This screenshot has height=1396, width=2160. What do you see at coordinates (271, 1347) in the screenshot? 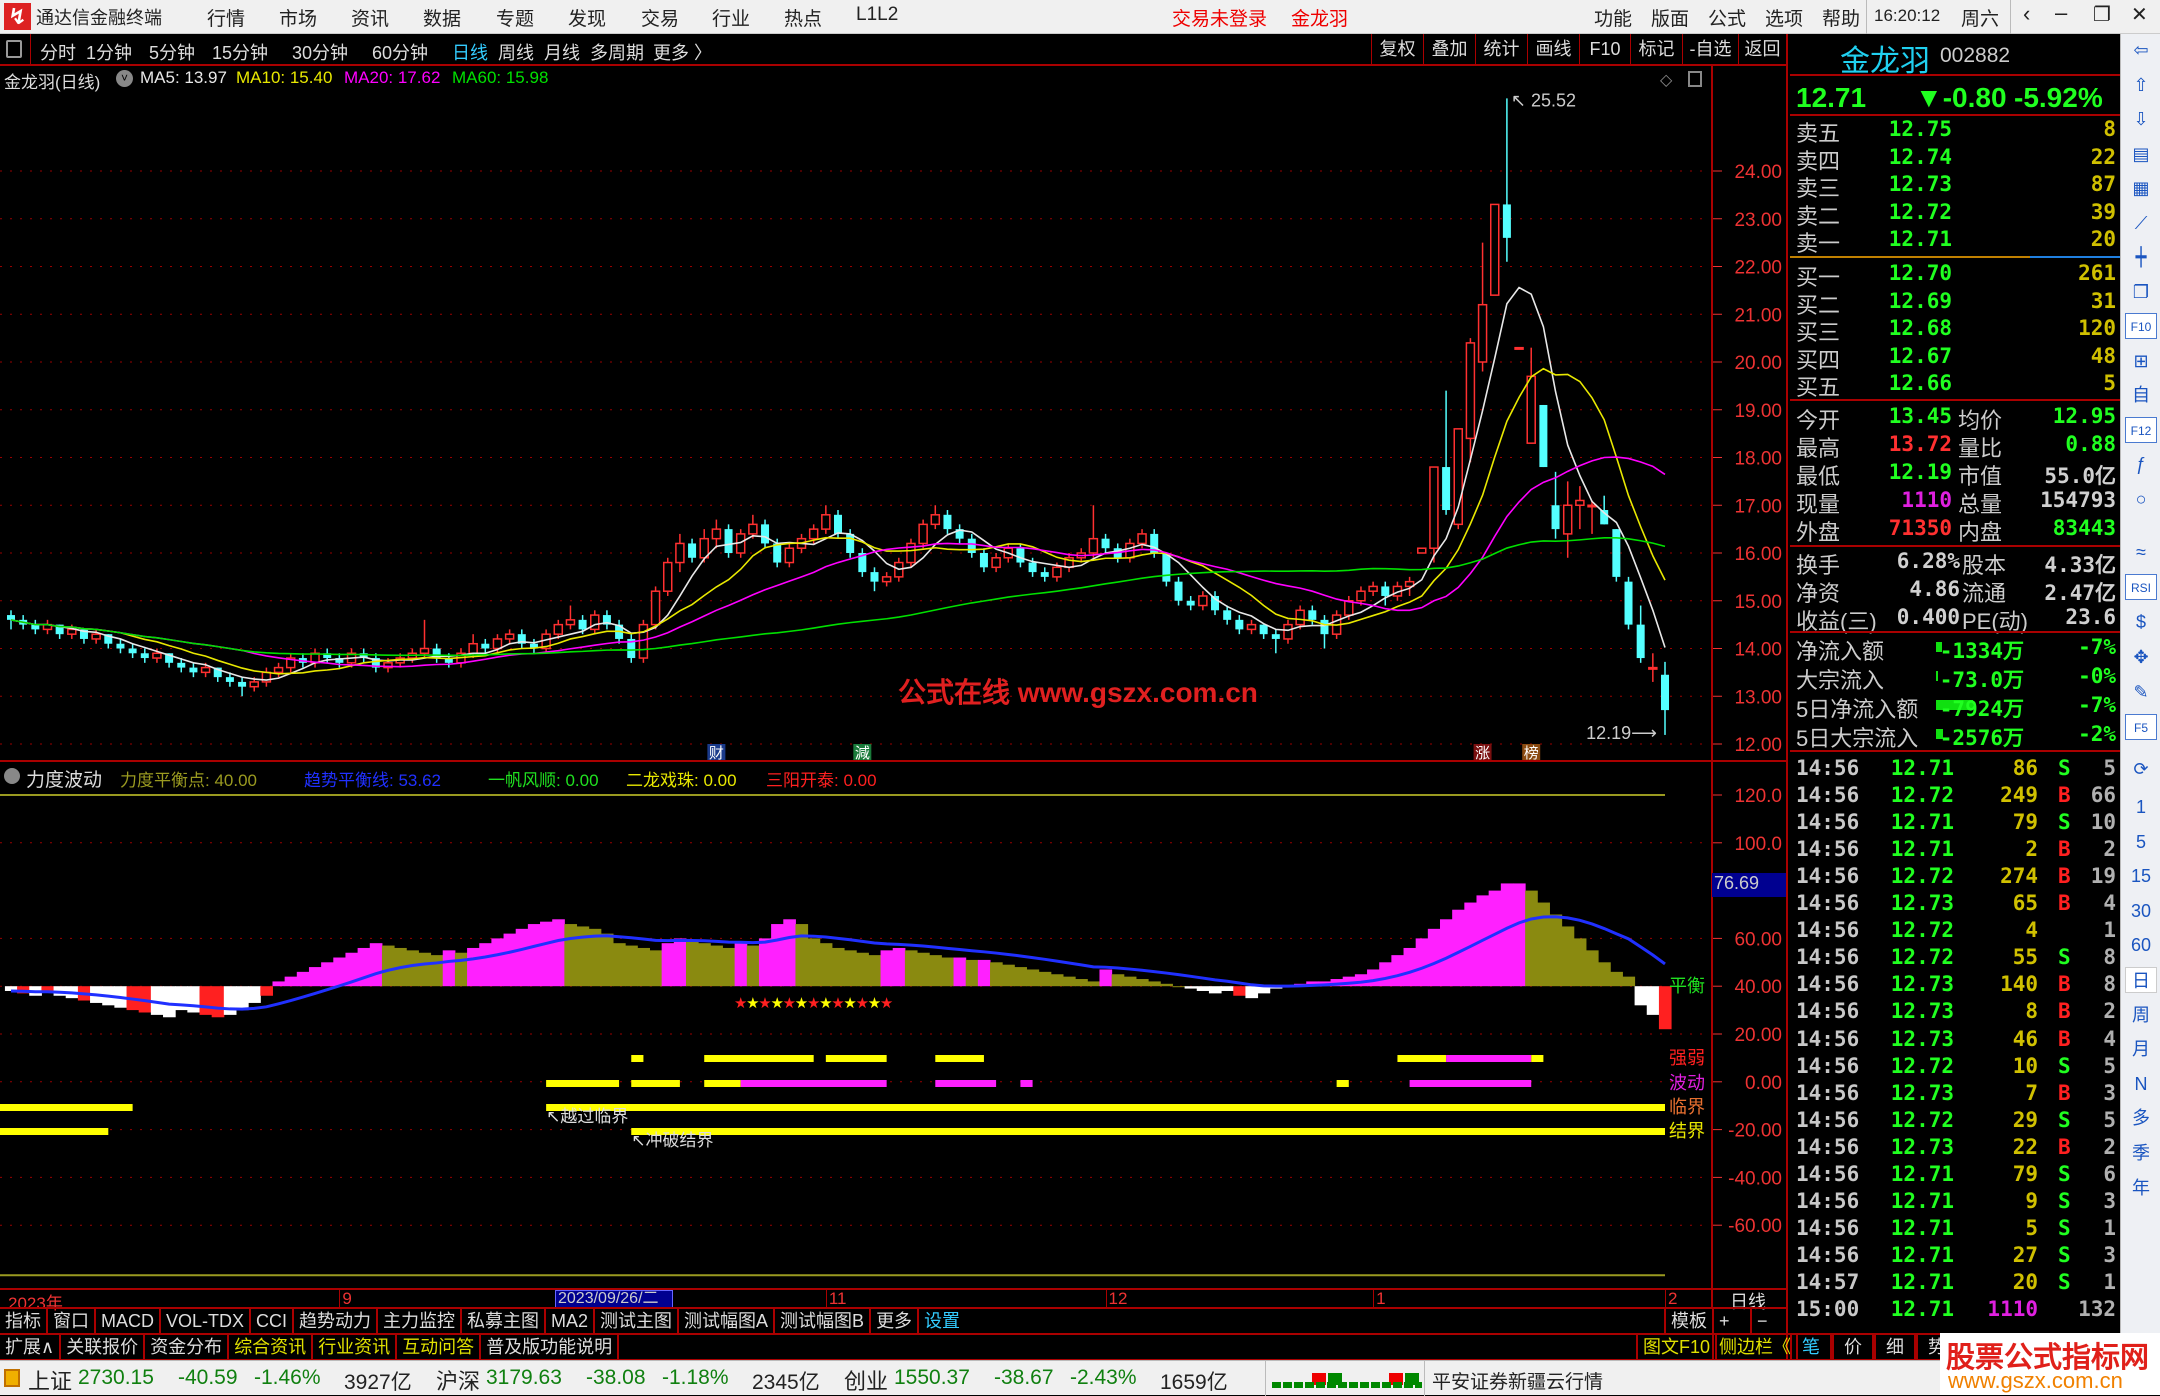
I see `extension-tab-3: 综合资讯` at bounding box center [271, 1347].